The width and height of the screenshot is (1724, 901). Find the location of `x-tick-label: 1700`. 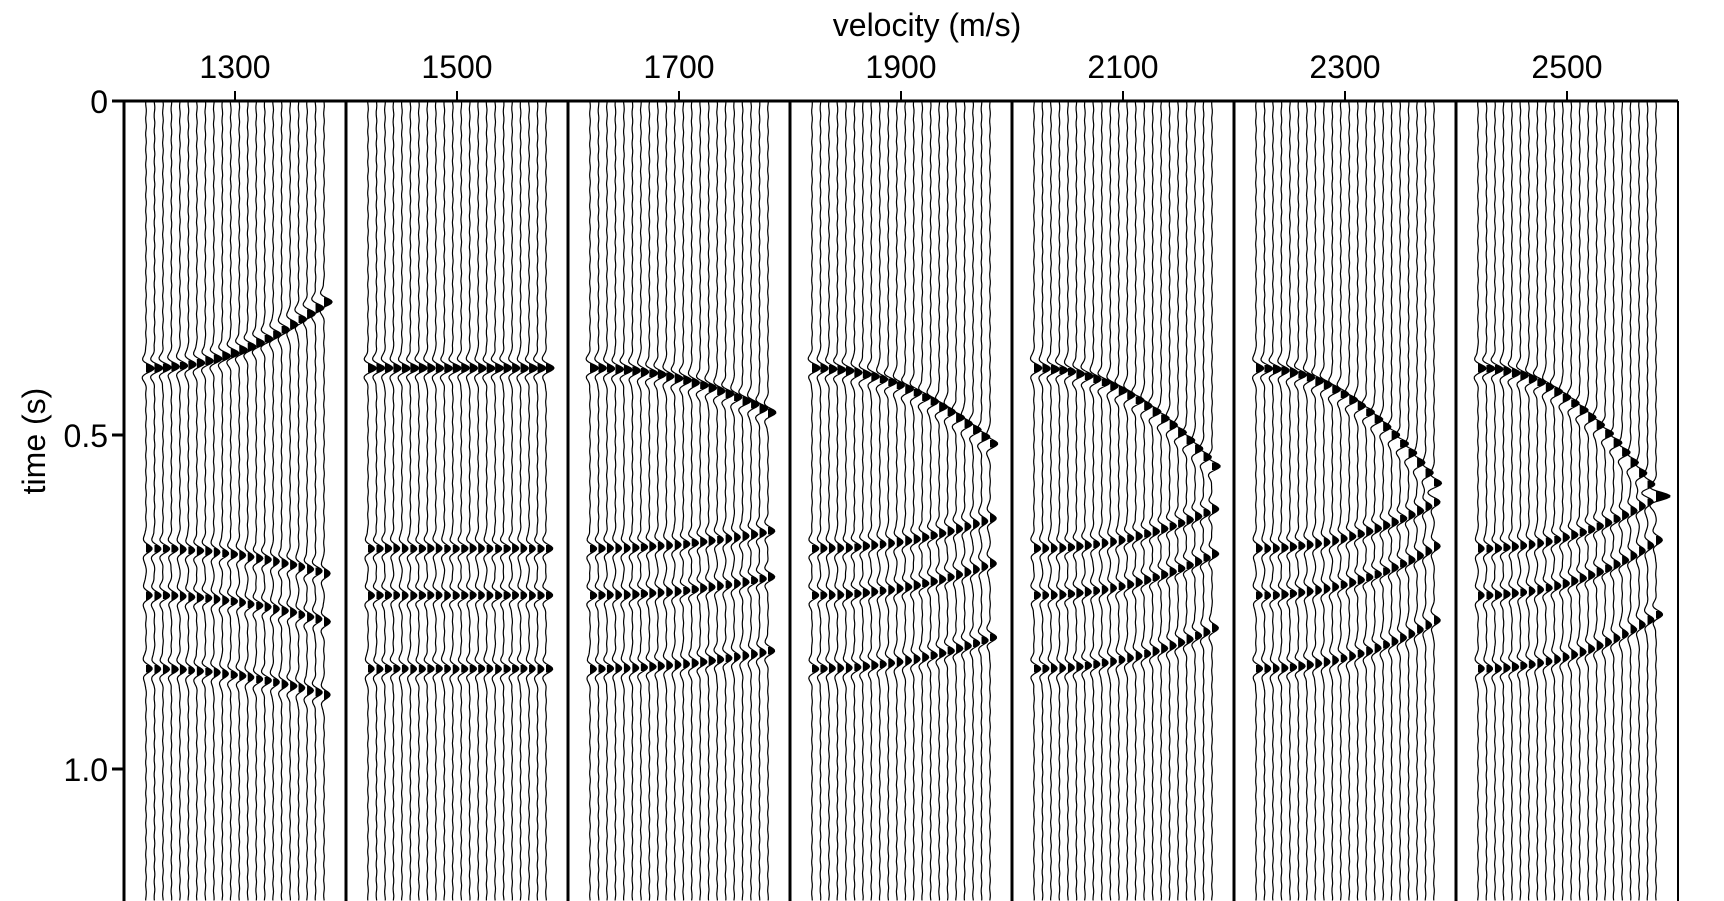

x-tick-label: 1700 is located at coordinates (678, 67).